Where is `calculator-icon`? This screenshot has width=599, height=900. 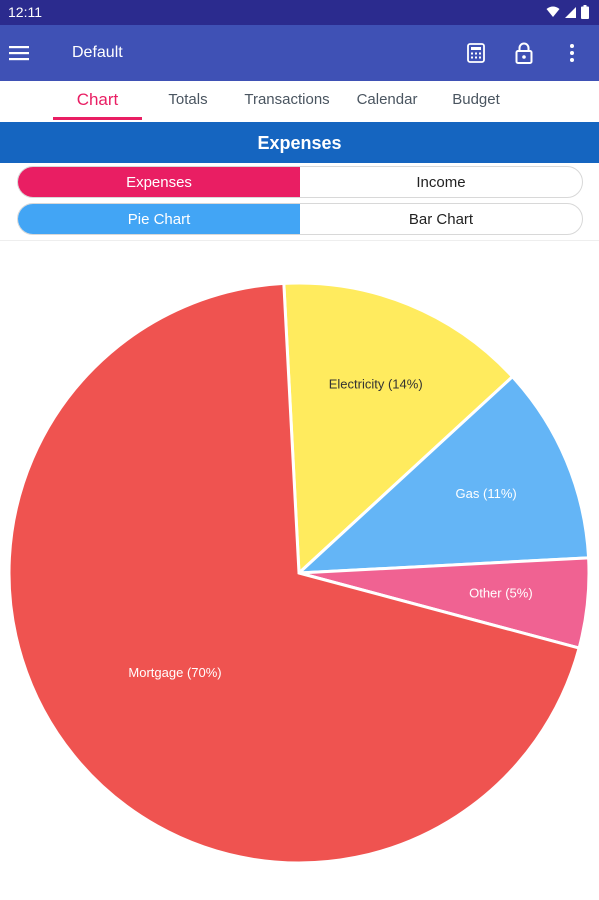
calculator-icon is located at coordinates (476, 53).